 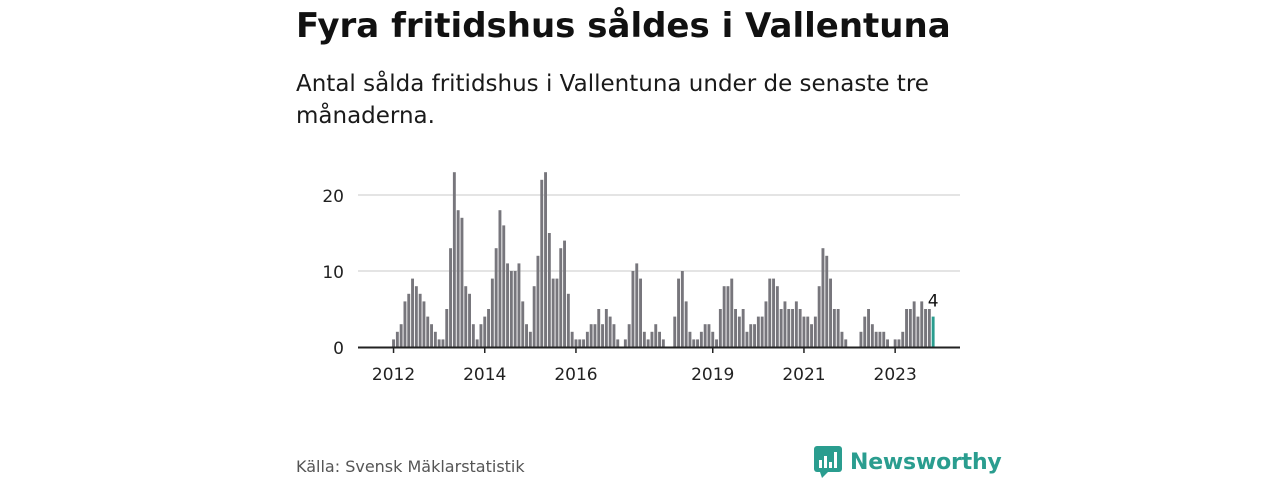 I want to click on x-tick-label: 2019, so click(x=712, y=375).